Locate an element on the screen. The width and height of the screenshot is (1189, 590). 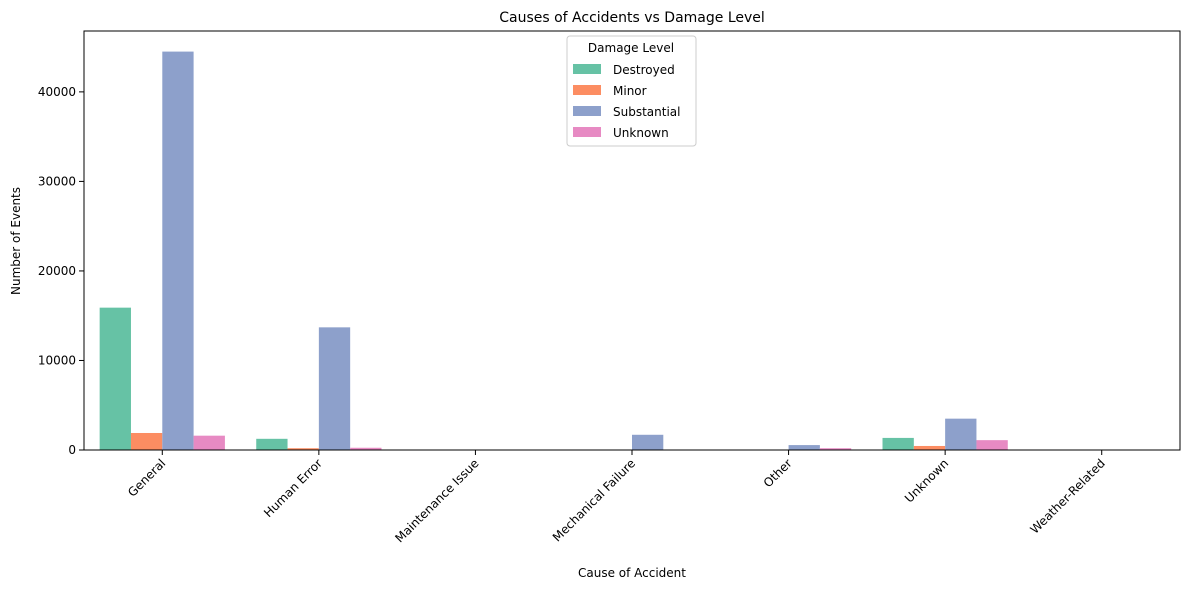
legend-box is located at coordinates (631, 91).